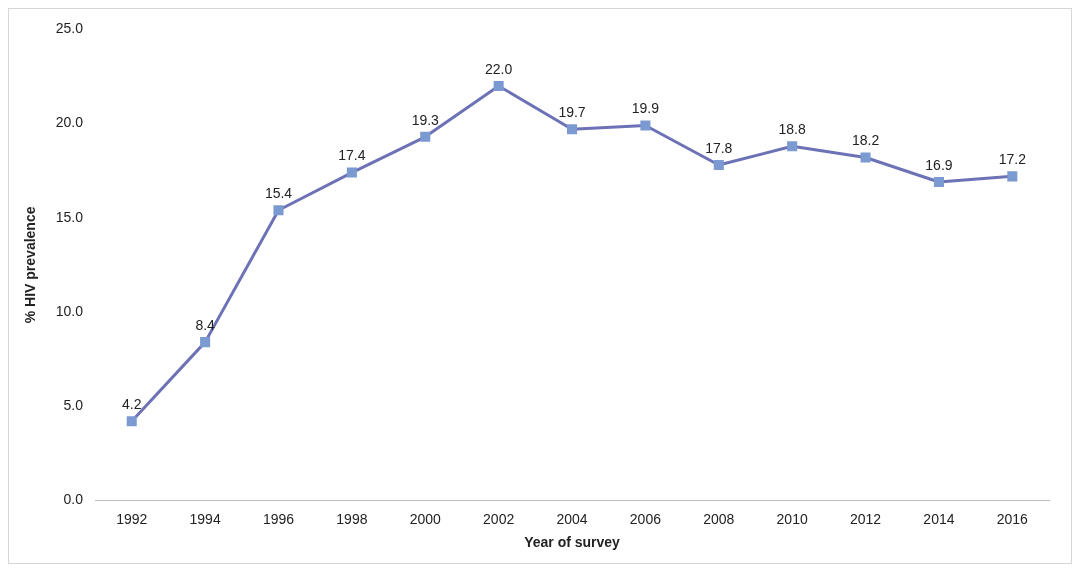 The width and height of the screenshot is (1080, 572). I want to click on data-label: 19.7, so click(572, 112).